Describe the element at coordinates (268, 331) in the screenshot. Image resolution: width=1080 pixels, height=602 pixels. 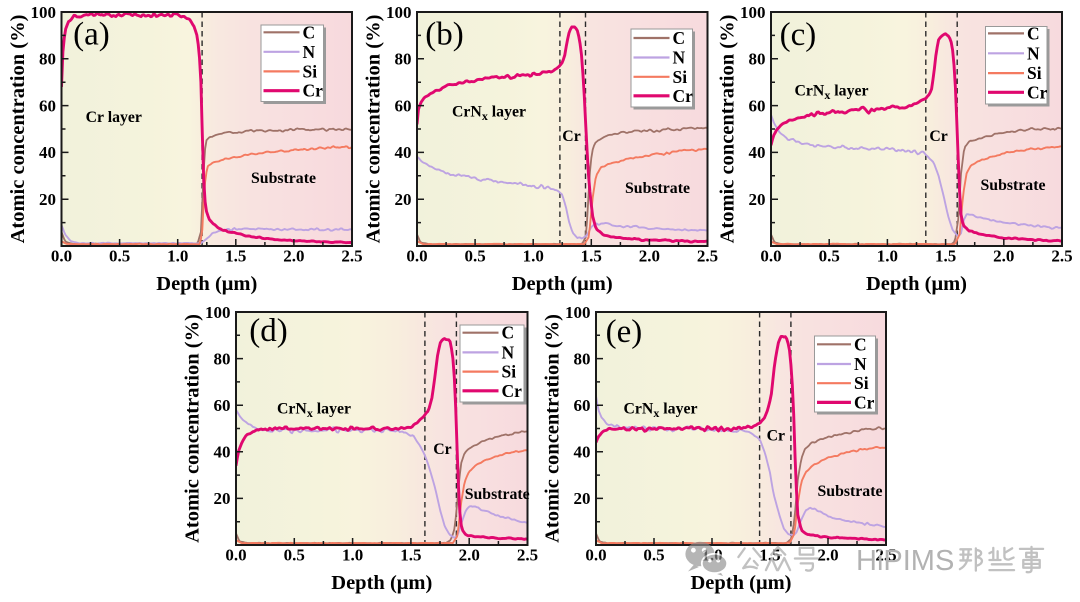
I see `svg-text: (d)` at that location.